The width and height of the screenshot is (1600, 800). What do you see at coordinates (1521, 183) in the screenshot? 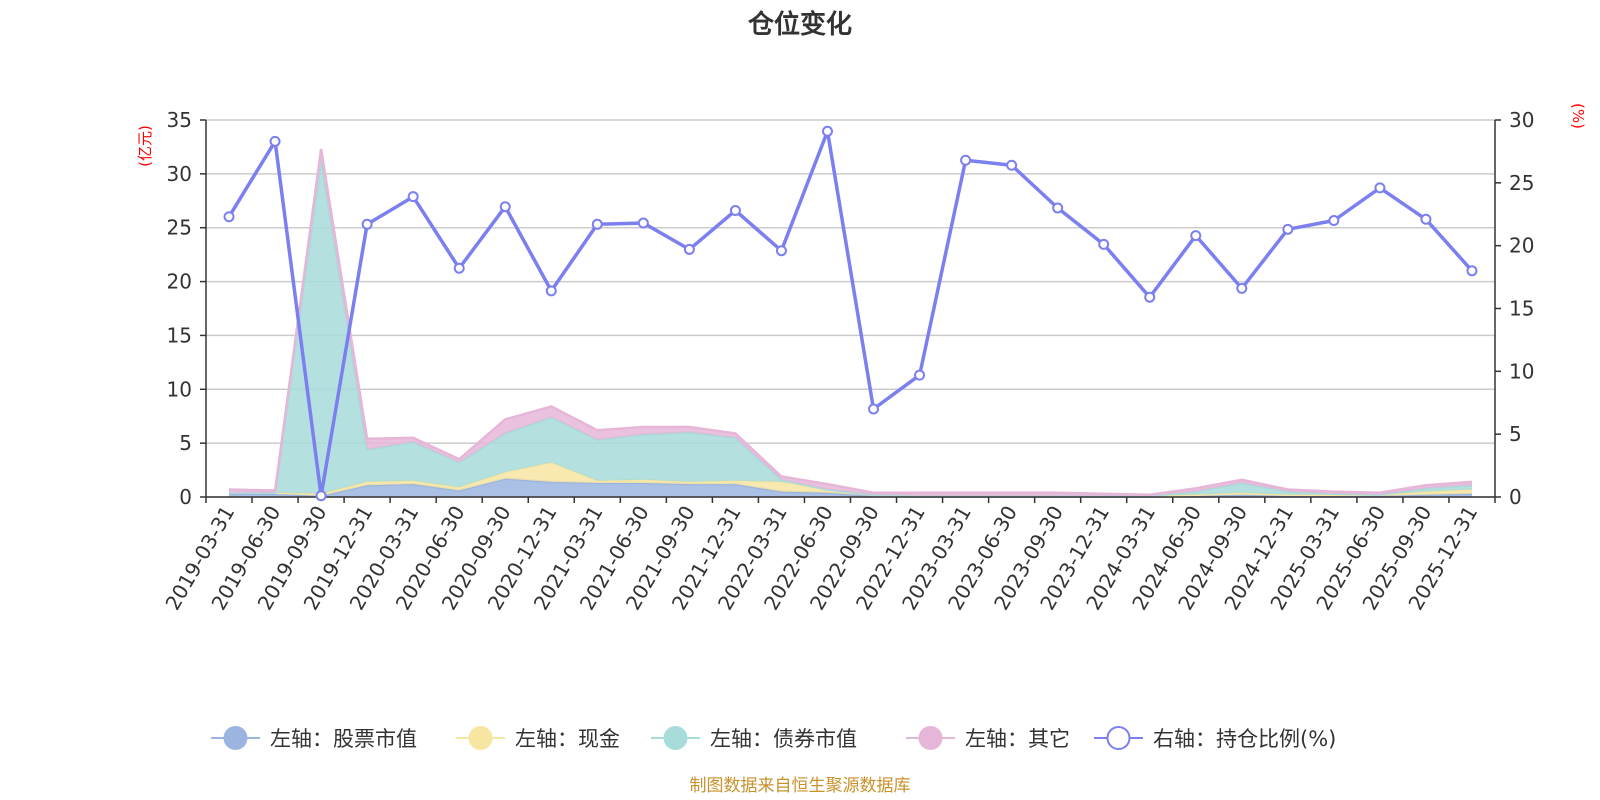
I see `right-tick-label: 25` at bounding box center [1521, 183].